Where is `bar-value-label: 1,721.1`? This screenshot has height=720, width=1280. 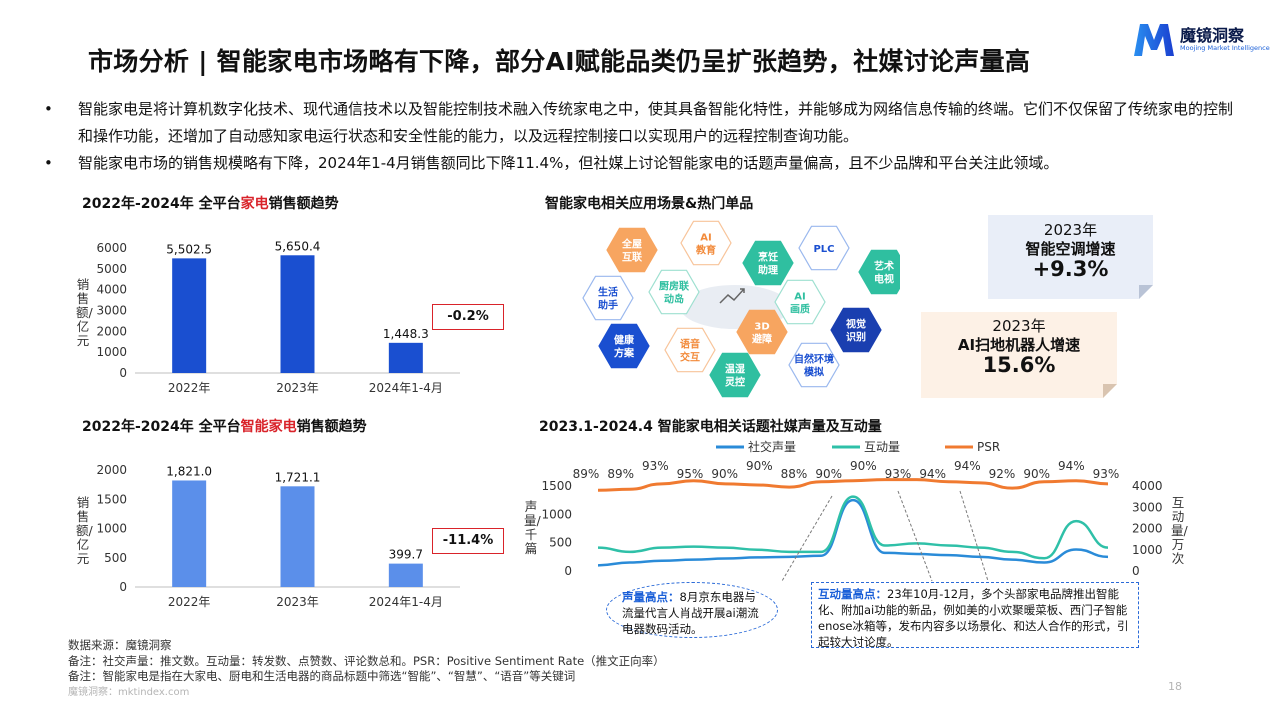
bar-value-label: 1,721.1 is located at coordinates (298, 477).